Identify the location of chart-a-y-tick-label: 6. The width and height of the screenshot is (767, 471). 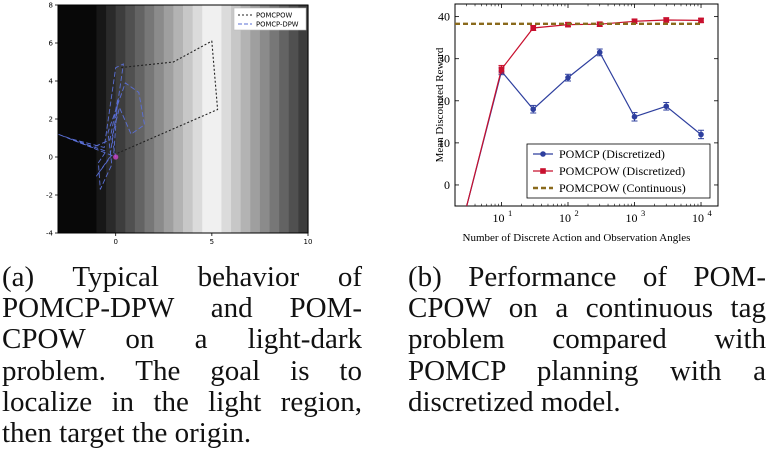
(51, 44).